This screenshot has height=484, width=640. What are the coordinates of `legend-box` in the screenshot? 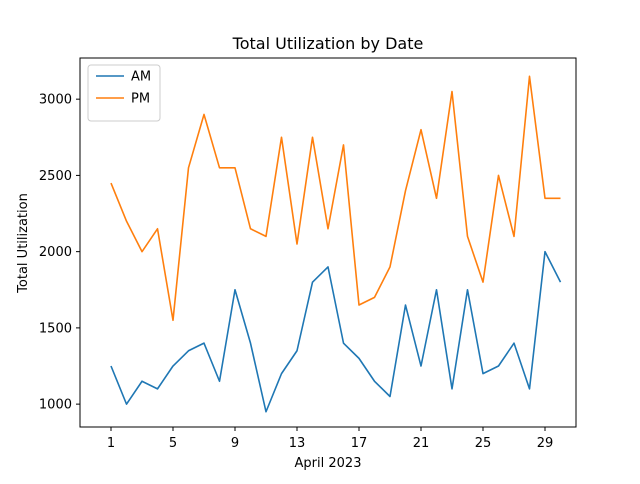 It's located at (124, 93).